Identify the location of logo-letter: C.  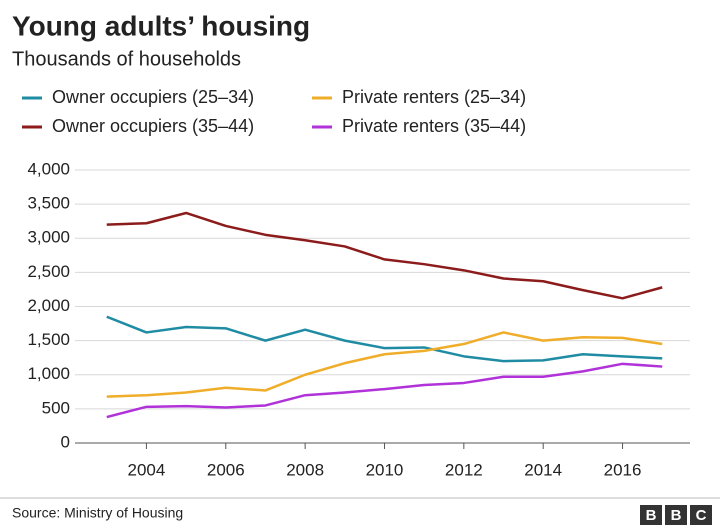
(701, 515).